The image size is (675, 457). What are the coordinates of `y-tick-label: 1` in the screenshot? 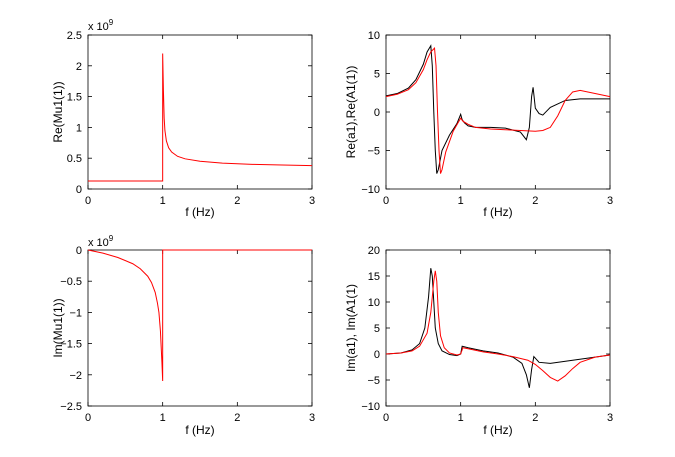 It's located at (79, 128).